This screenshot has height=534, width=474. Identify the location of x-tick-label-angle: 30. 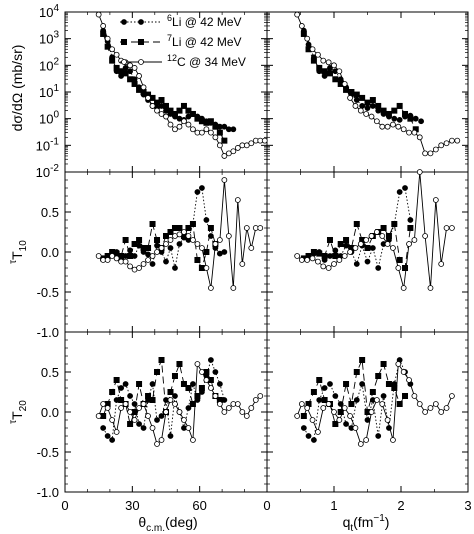
(132, 505).